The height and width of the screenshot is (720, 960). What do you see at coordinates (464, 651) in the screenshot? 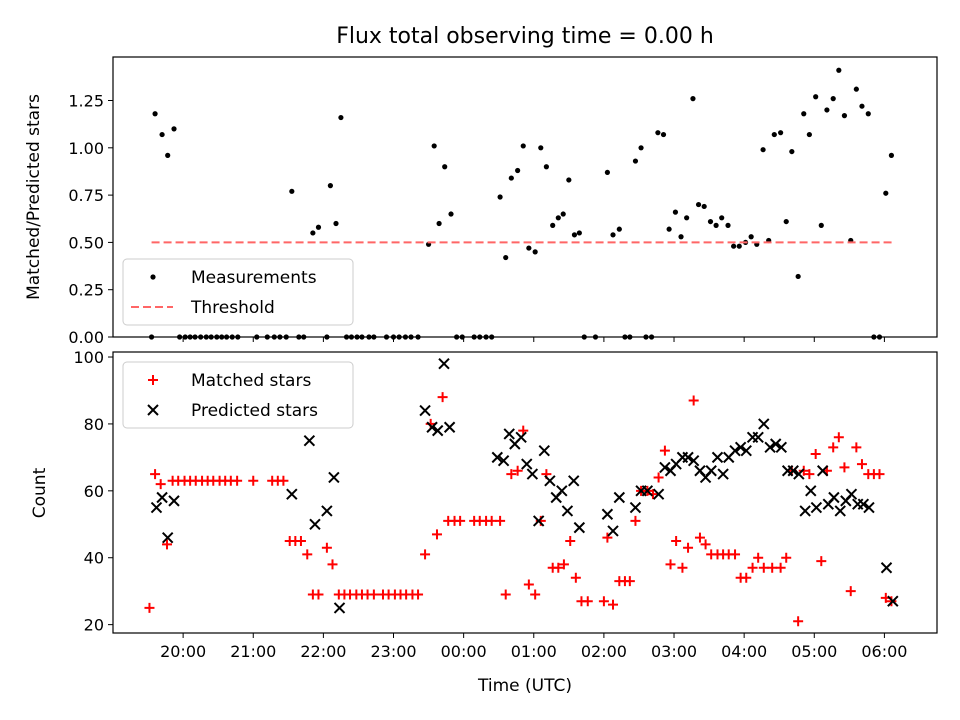
I see `x-tick-label: 00:00` at bounding box center [464, 651].